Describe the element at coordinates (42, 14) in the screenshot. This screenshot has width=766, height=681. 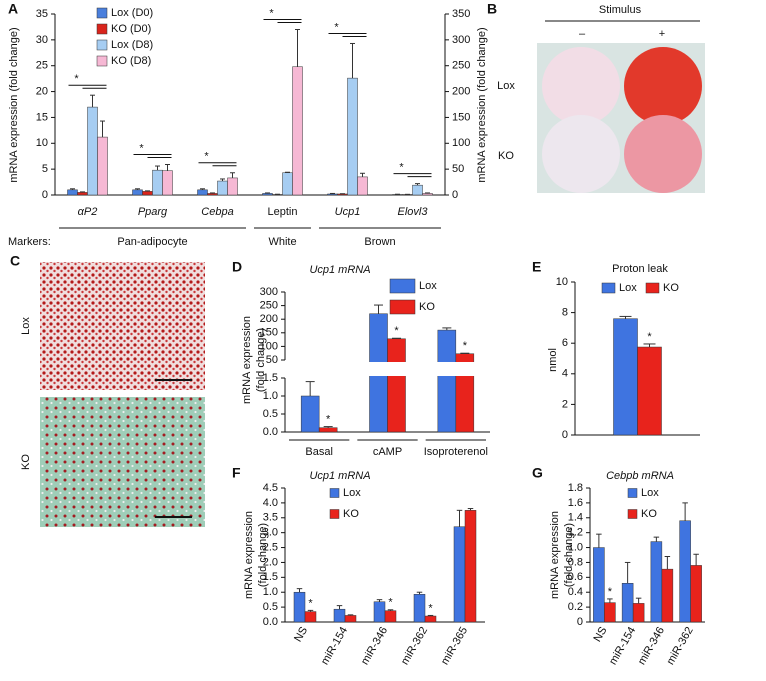
I see `y-tick-label: 35` at that location.